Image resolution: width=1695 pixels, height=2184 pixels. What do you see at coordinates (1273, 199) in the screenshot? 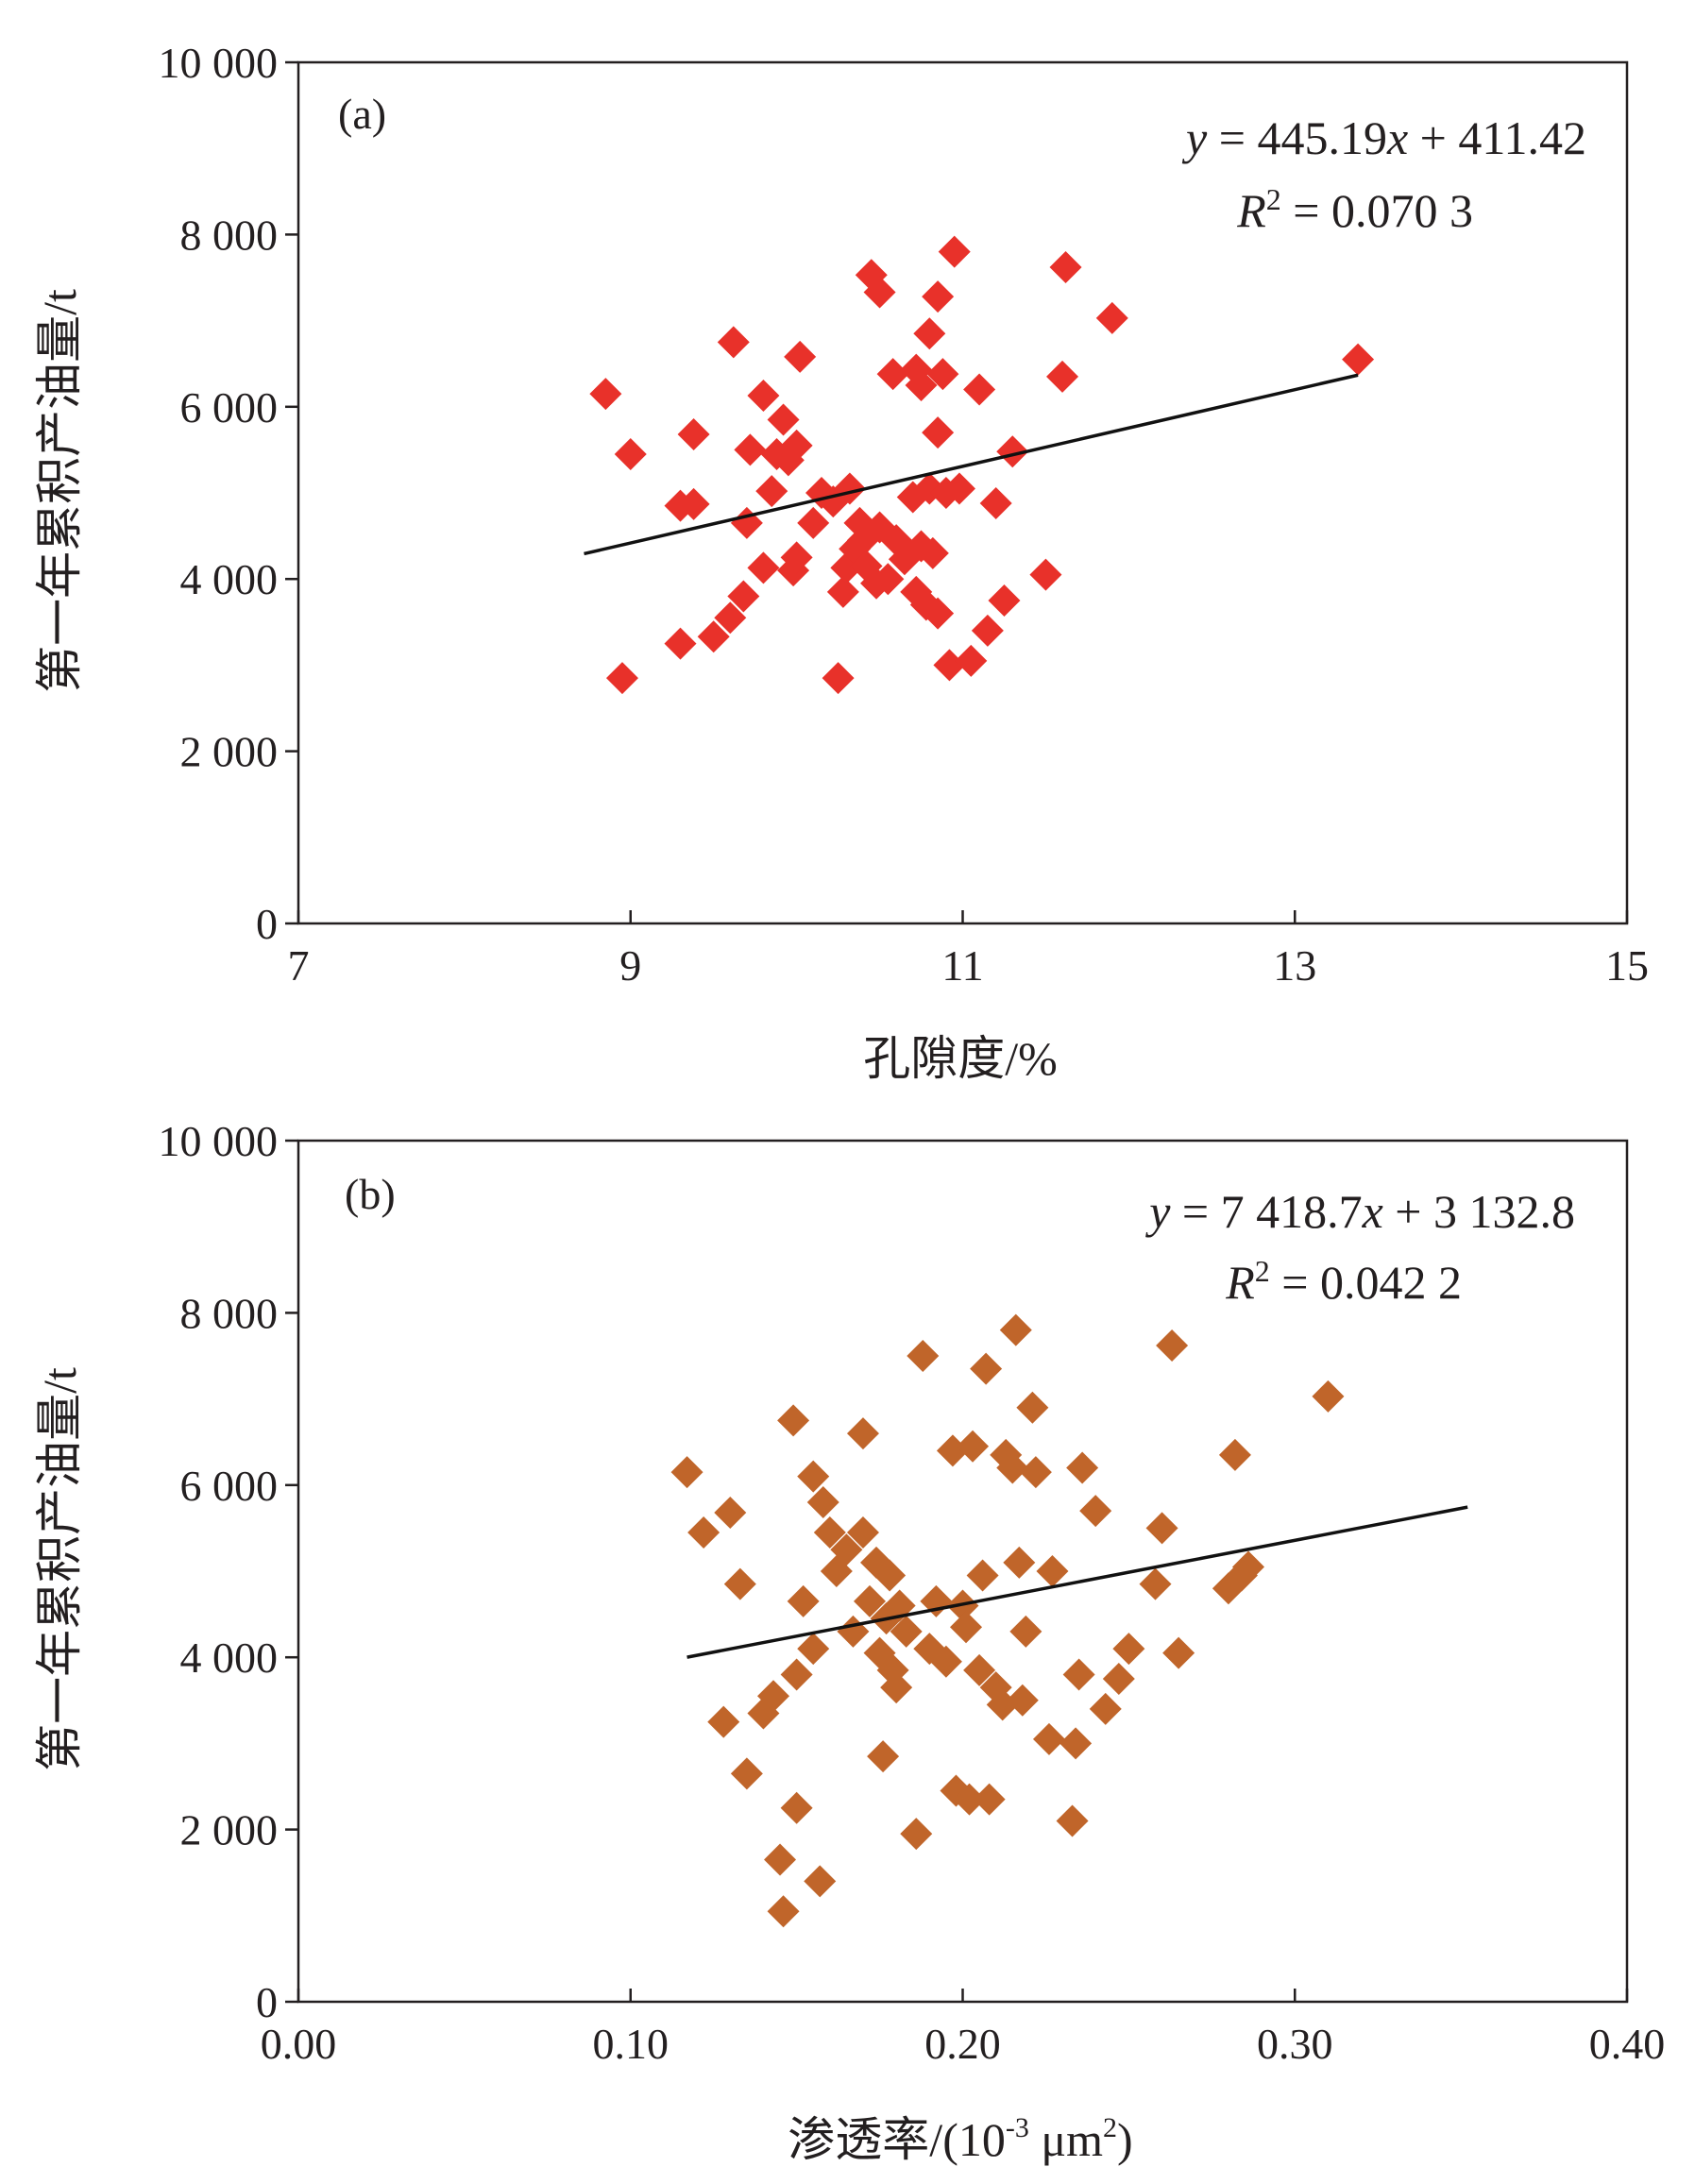
I see `panel-a-r2-sup: 2` at bounding box center [1273, 199].